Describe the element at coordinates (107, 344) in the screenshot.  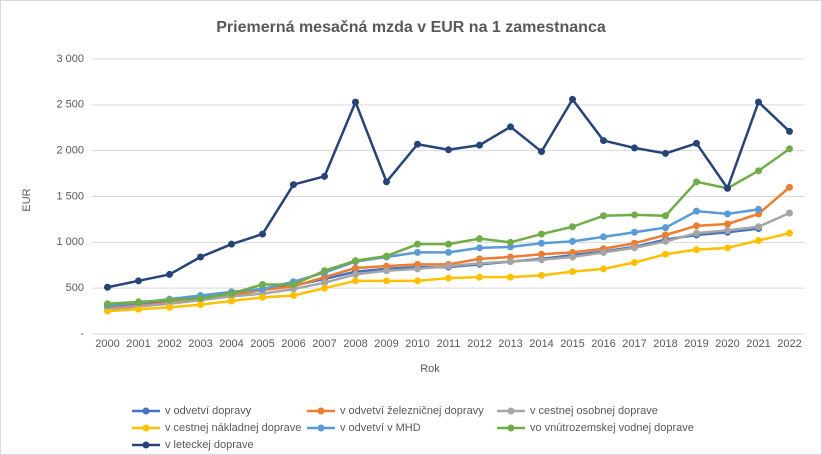
I see `x-tick-label: 2000` at that location.